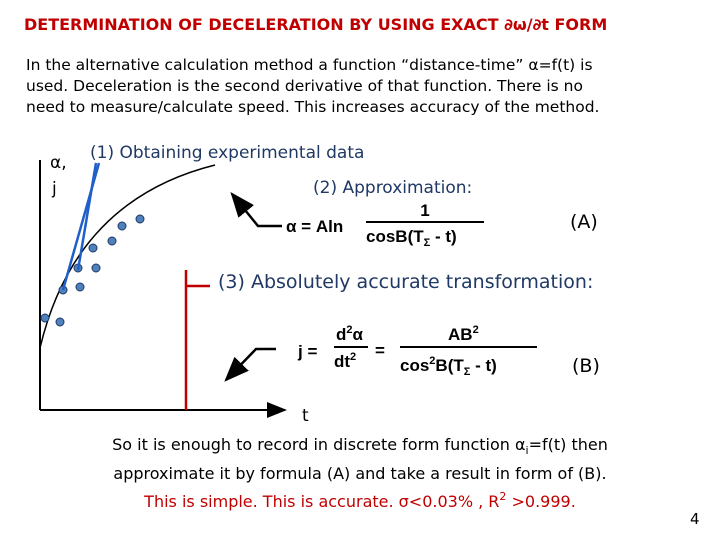  Describe the element at coordinates (414, 365) in the screenshot. I see `text: cos` at that location.